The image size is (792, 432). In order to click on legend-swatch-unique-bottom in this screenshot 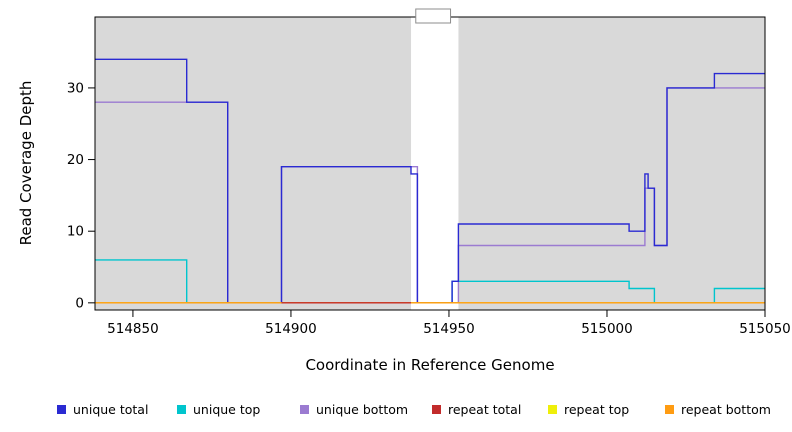, I will do `click(304, 409)`.